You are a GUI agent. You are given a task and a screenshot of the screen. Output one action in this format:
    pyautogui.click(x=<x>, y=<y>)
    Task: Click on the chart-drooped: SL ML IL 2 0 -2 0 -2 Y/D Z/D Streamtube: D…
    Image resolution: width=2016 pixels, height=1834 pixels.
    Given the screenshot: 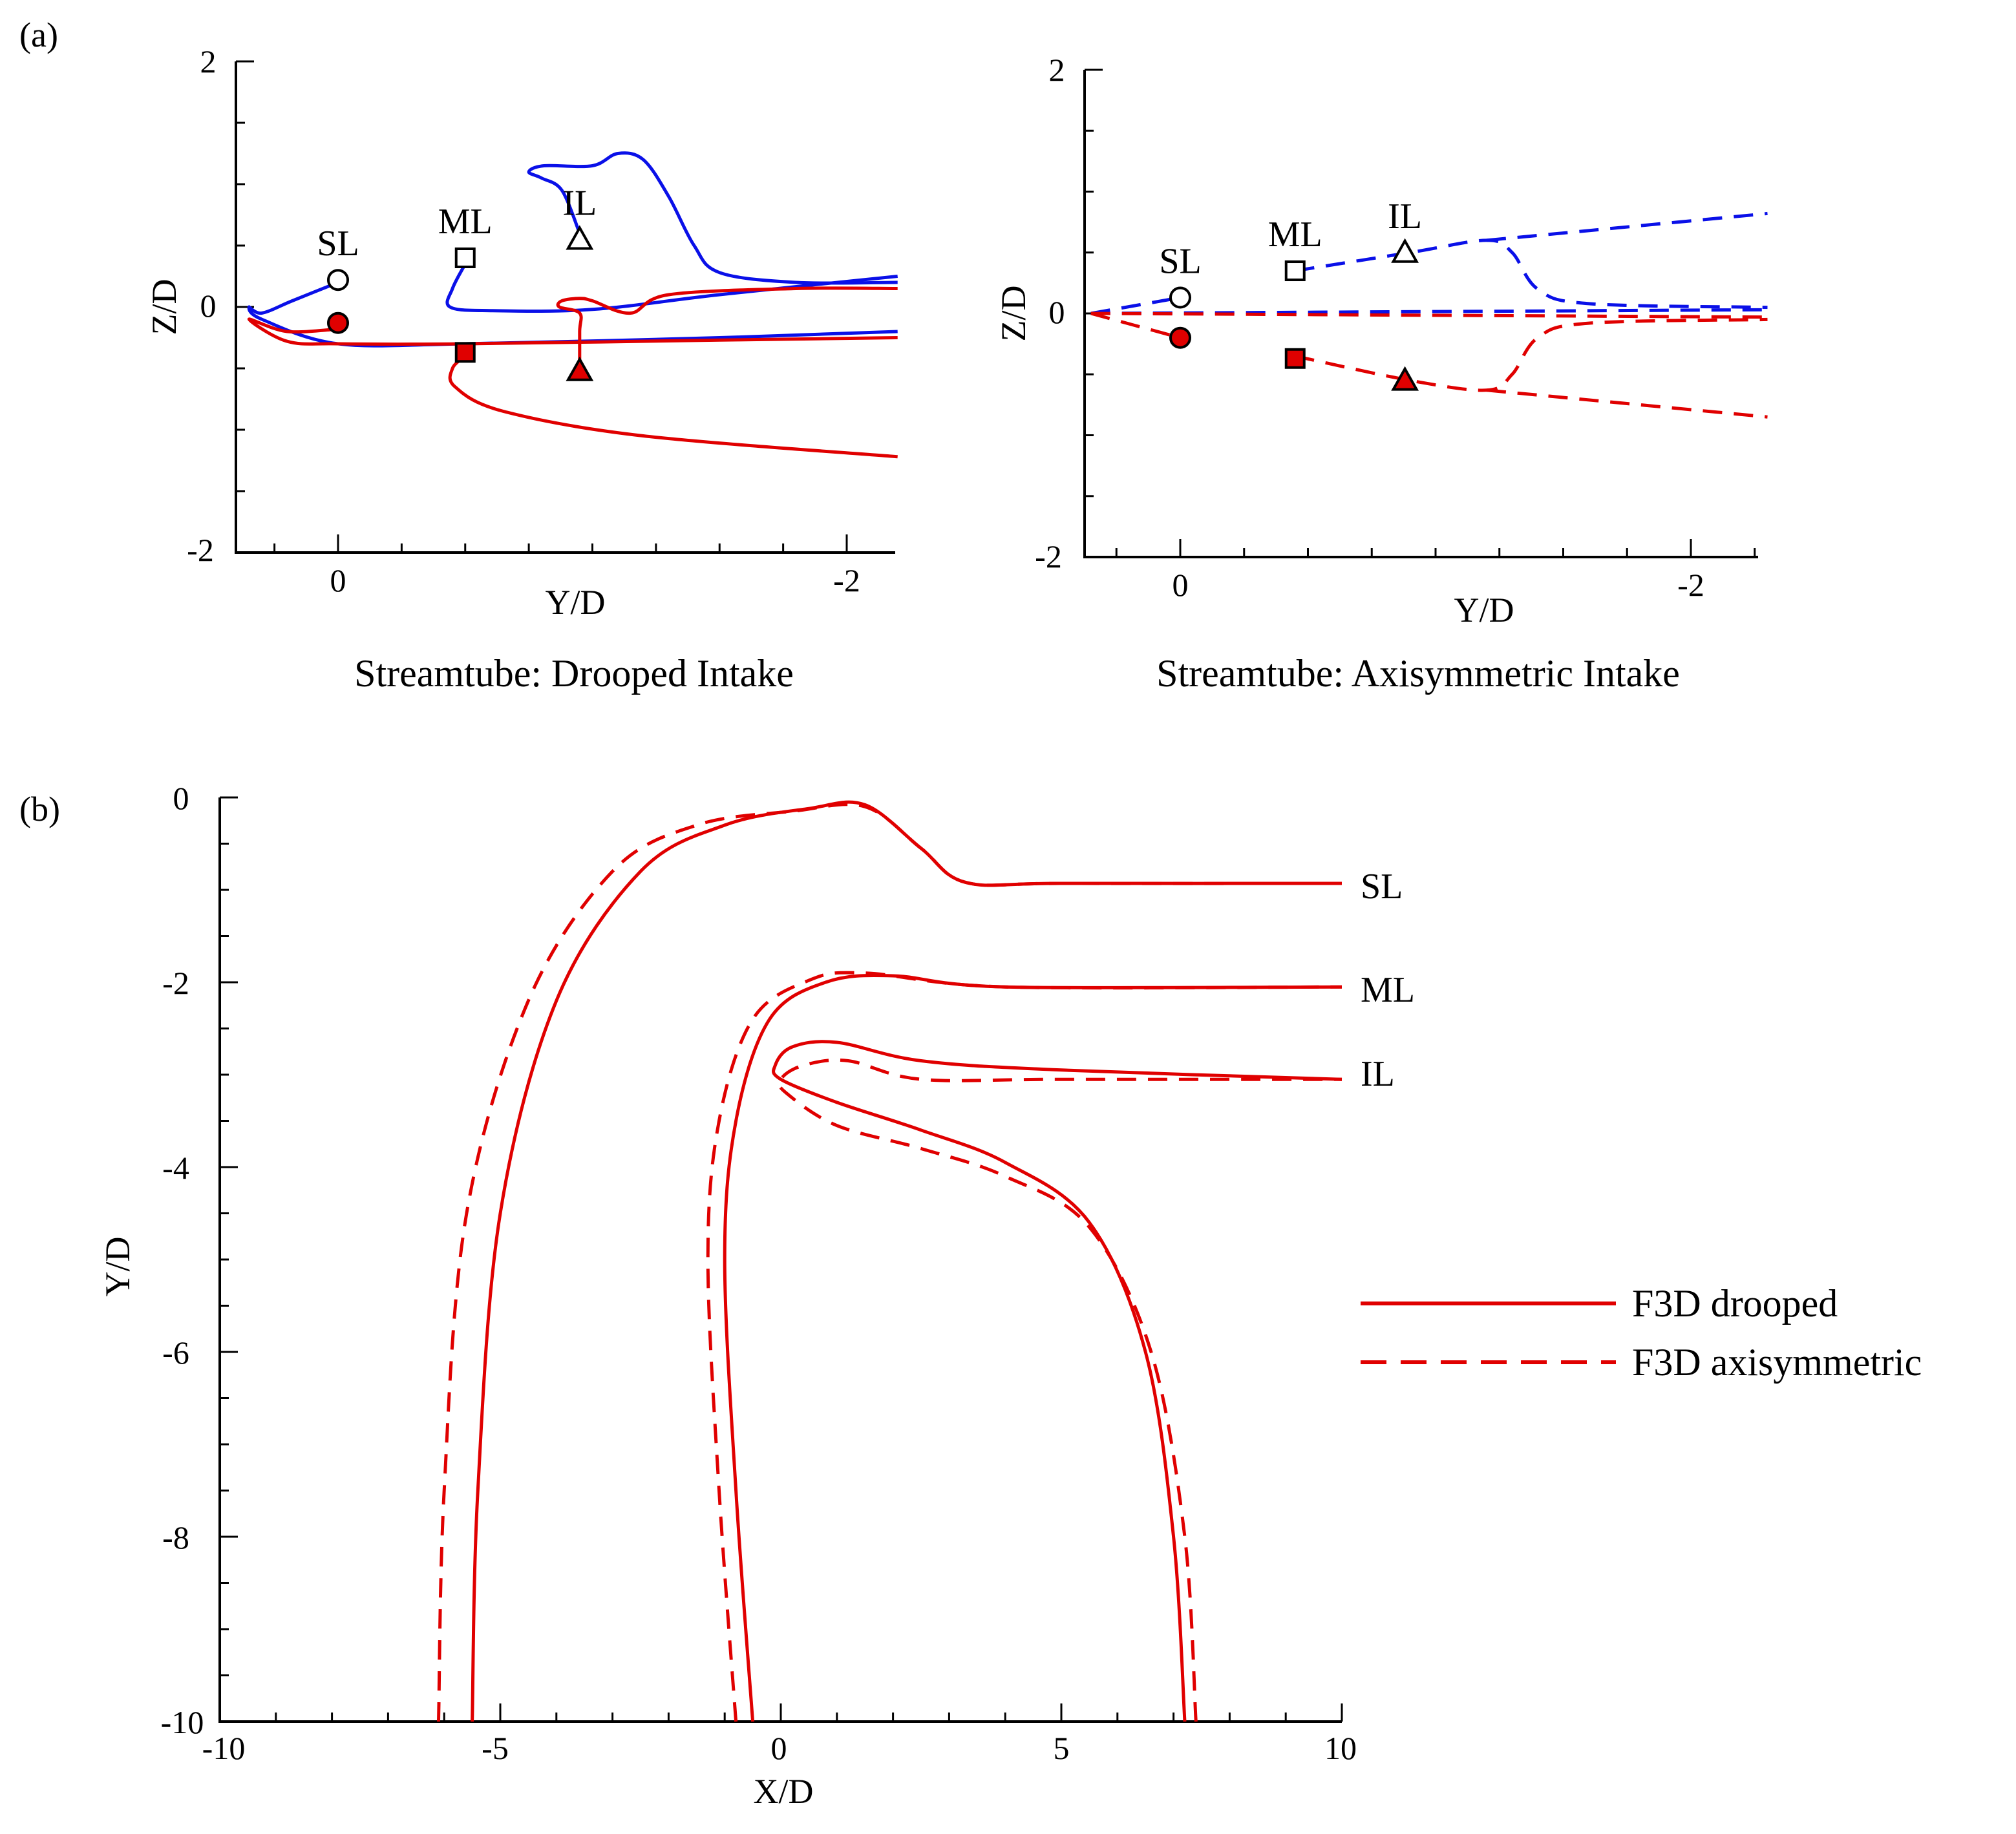 What is the action you would take?
    pyautogui.click(x=521, y=369)
    